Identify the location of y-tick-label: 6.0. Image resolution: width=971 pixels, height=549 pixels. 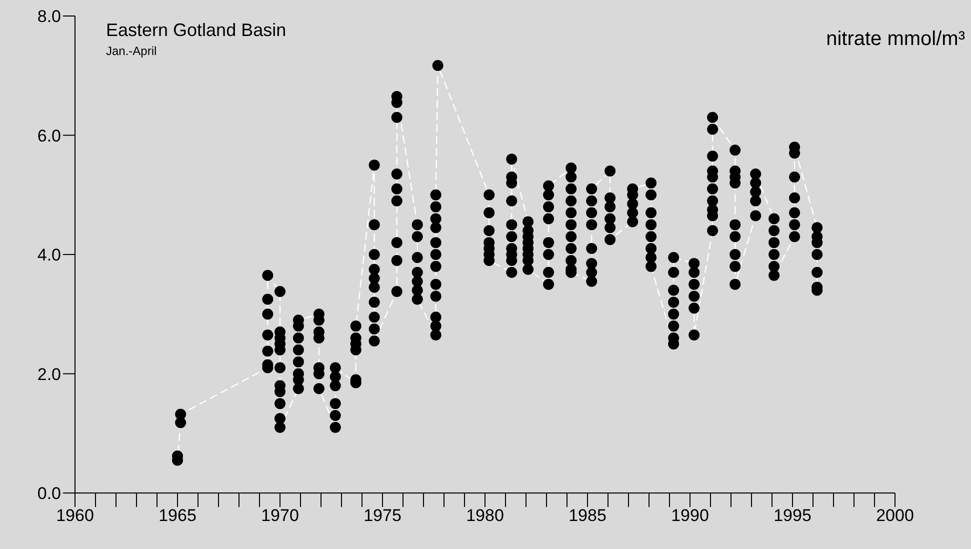
(49, 136).